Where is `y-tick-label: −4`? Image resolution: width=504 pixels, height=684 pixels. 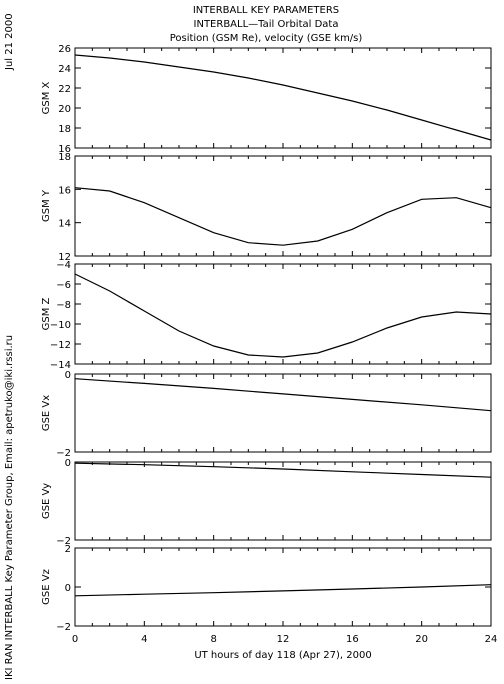
y-tick-label: −4 is located at coordinates (63, 265).